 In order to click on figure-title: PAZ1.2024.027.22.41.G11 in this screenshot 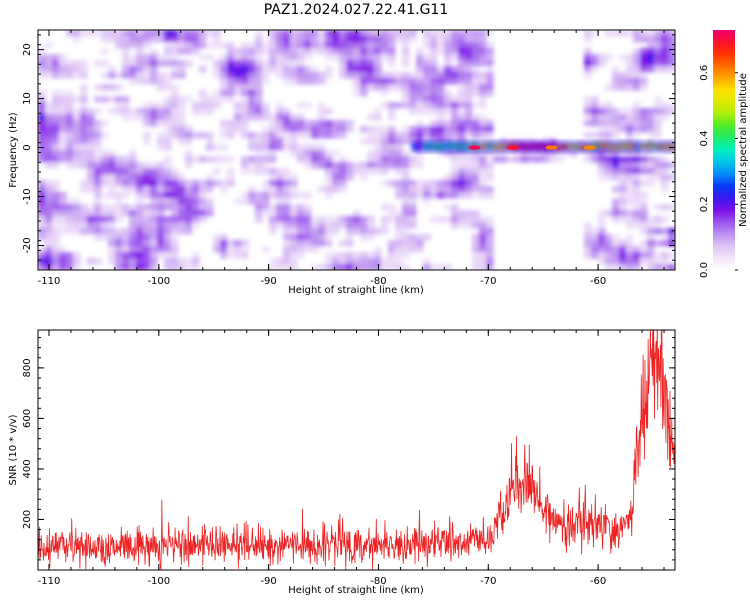, I will do `click(356, 10)`.